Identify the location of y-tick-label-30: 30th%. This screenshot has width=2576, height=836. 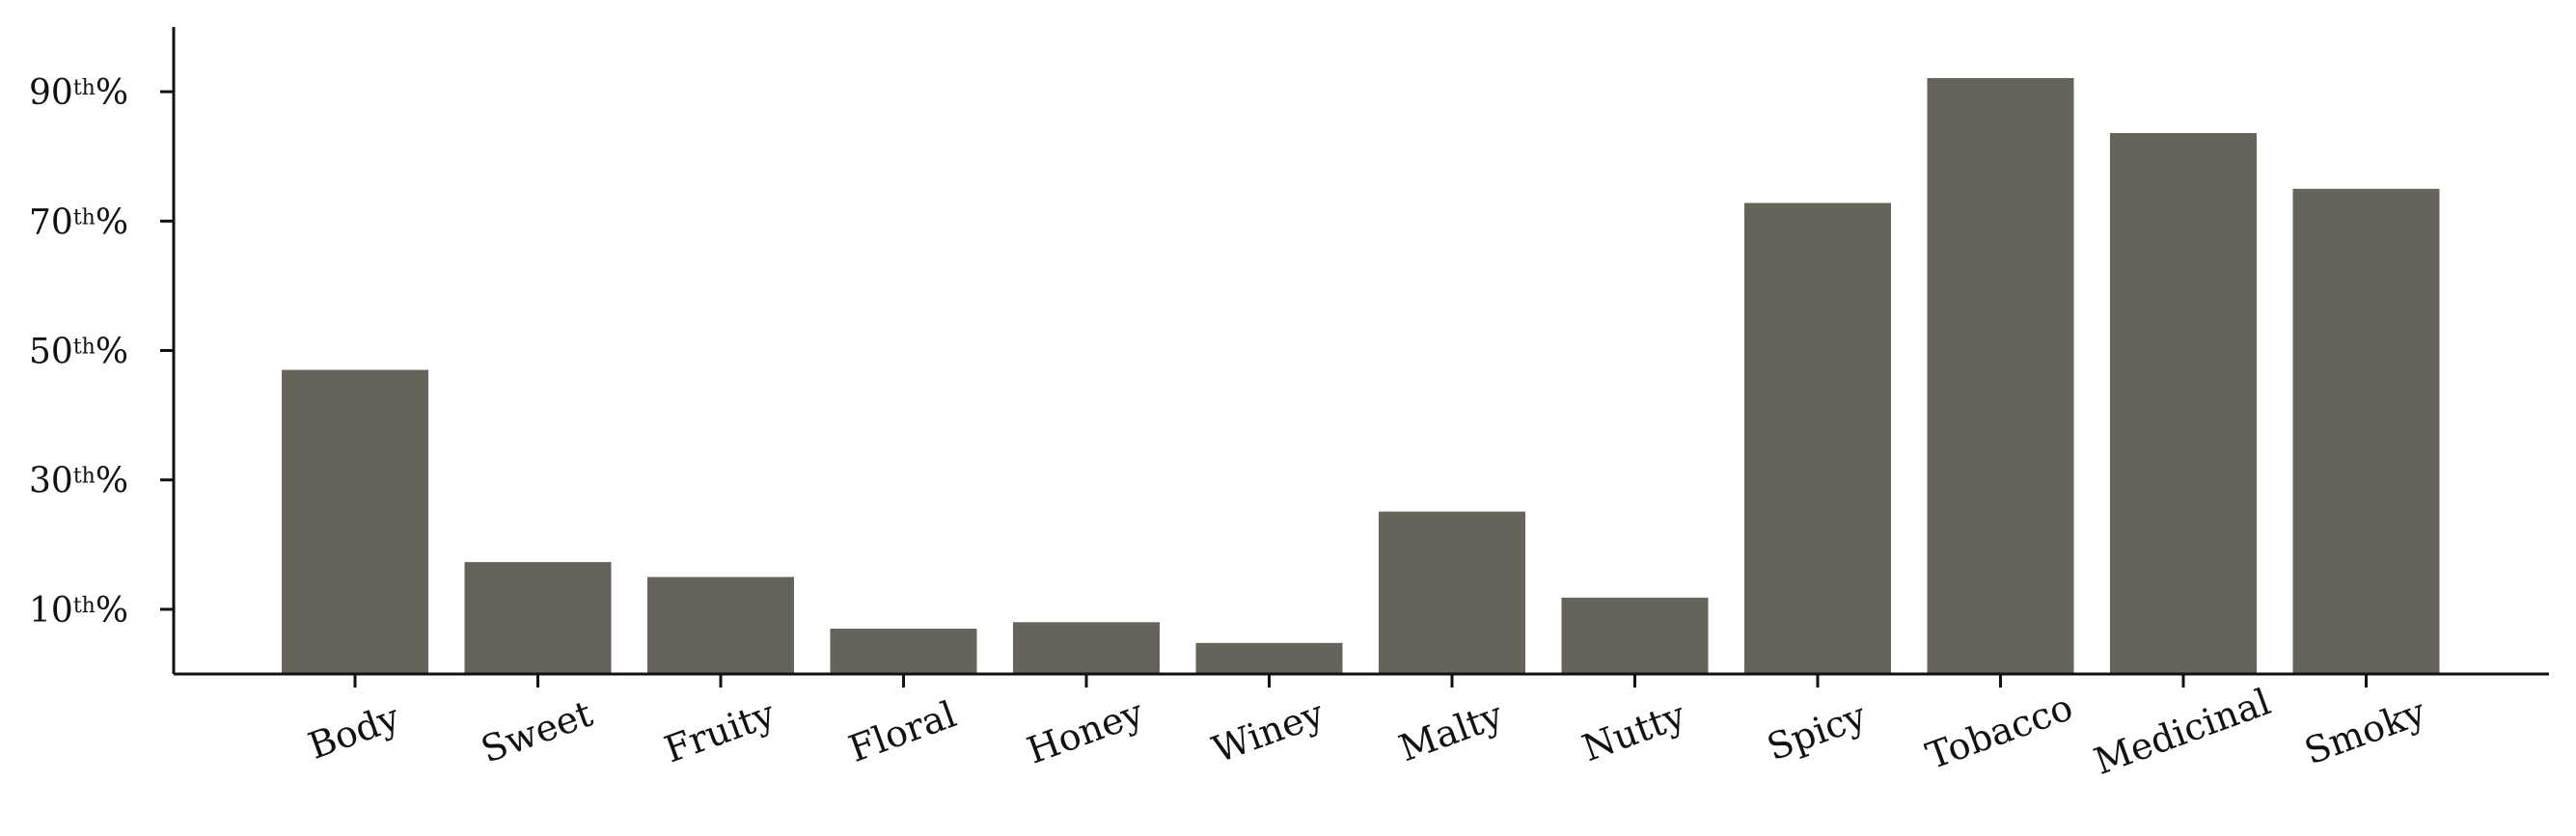
(79, 481).